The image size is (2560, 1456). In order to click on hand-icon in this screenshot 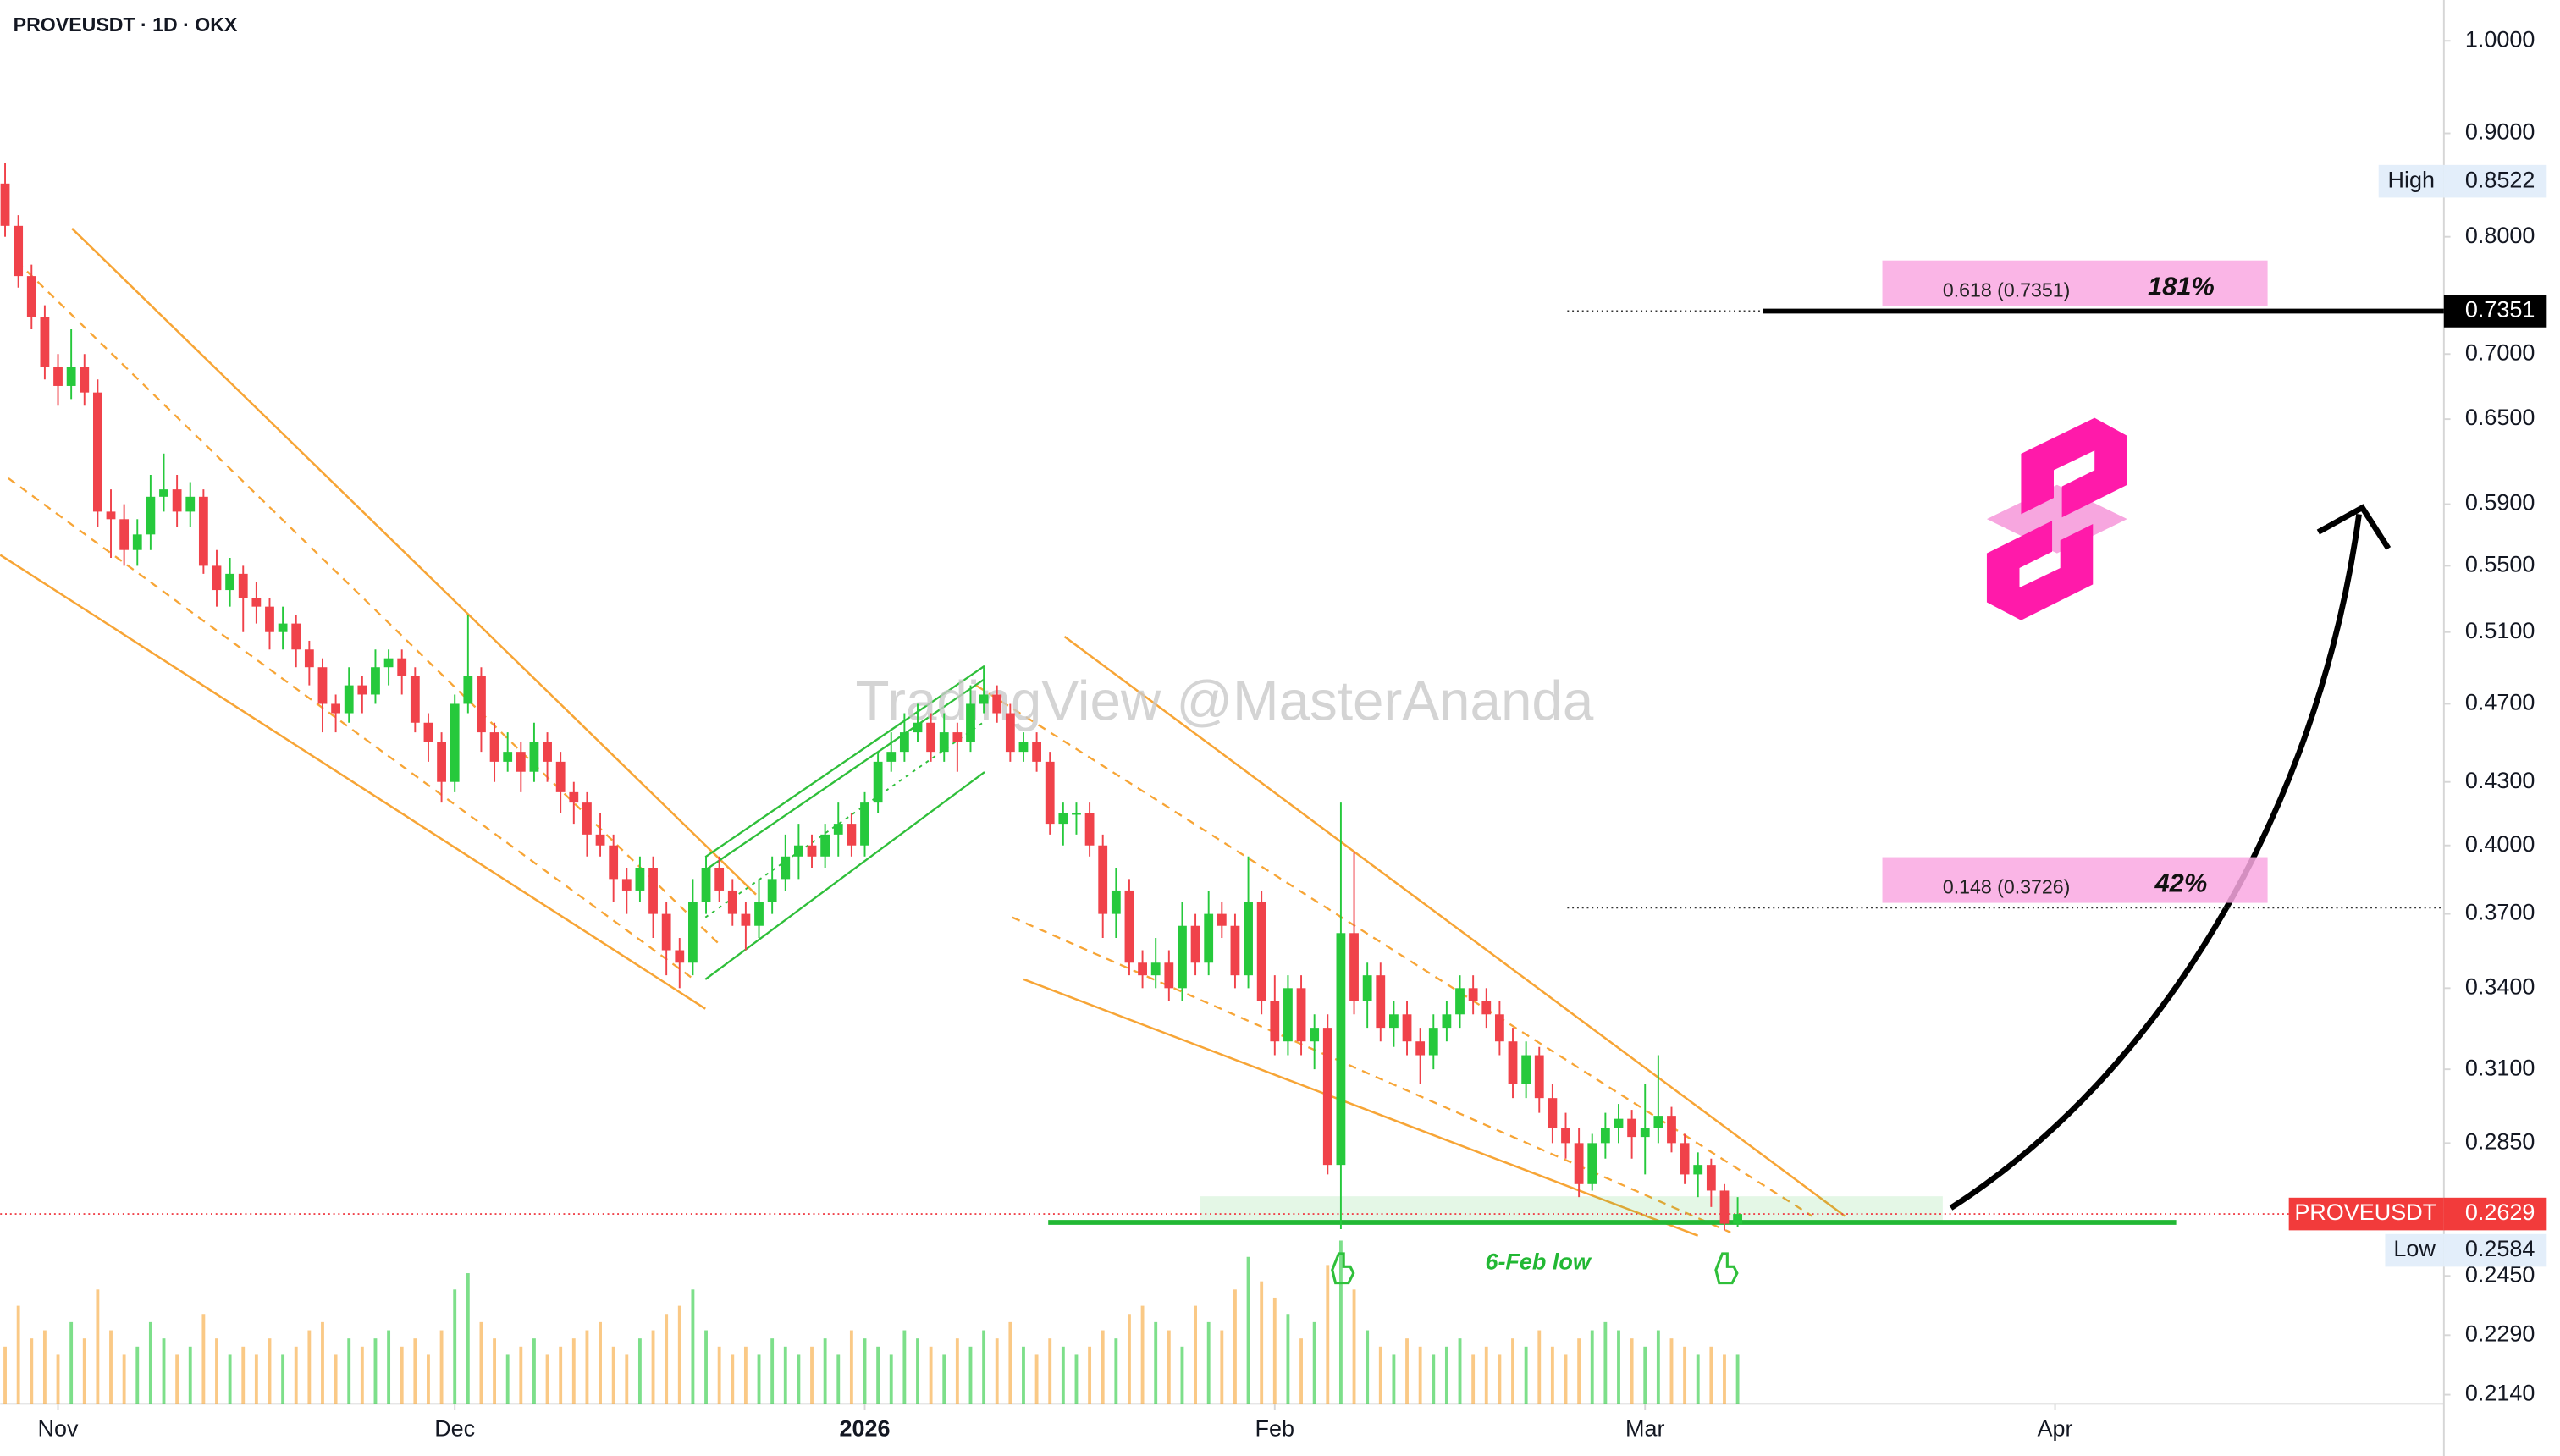, I will do `click(1343, 1268)`.